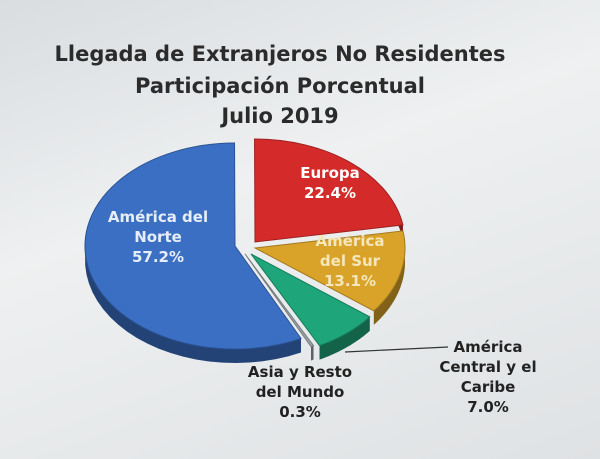  Describe the element at coordinates (280, 86) in the screenshot. I see `chart-subtitle: Participación Porcentual` at that location.